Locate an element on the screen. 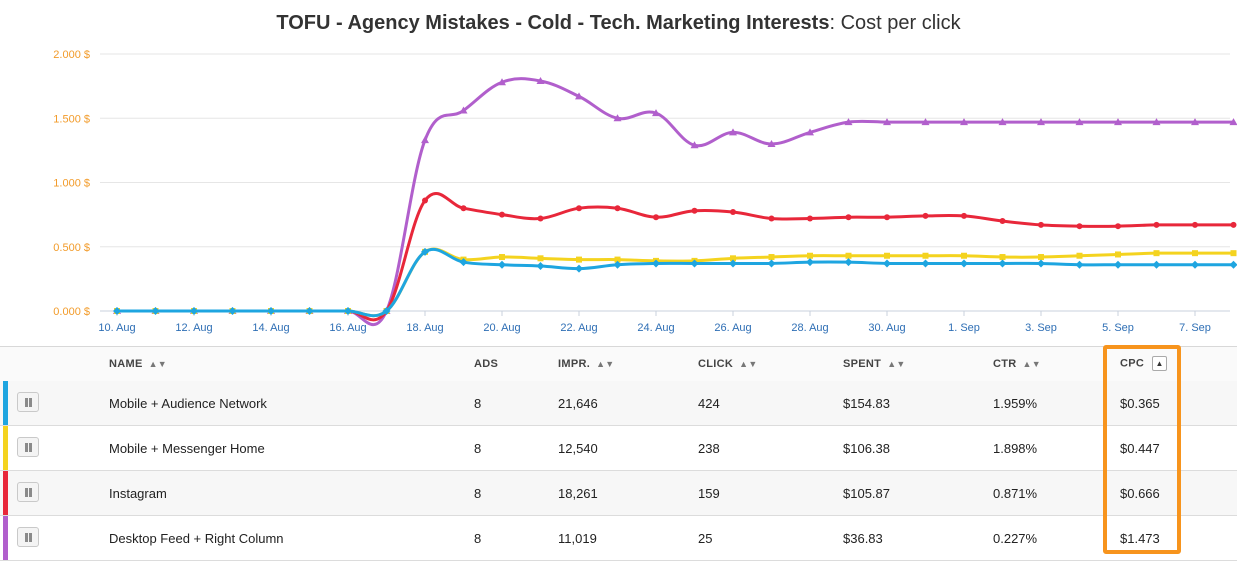 This screenshot has width=1237, height=561. col-name-label: NAME is located at coordinates (126, 364).